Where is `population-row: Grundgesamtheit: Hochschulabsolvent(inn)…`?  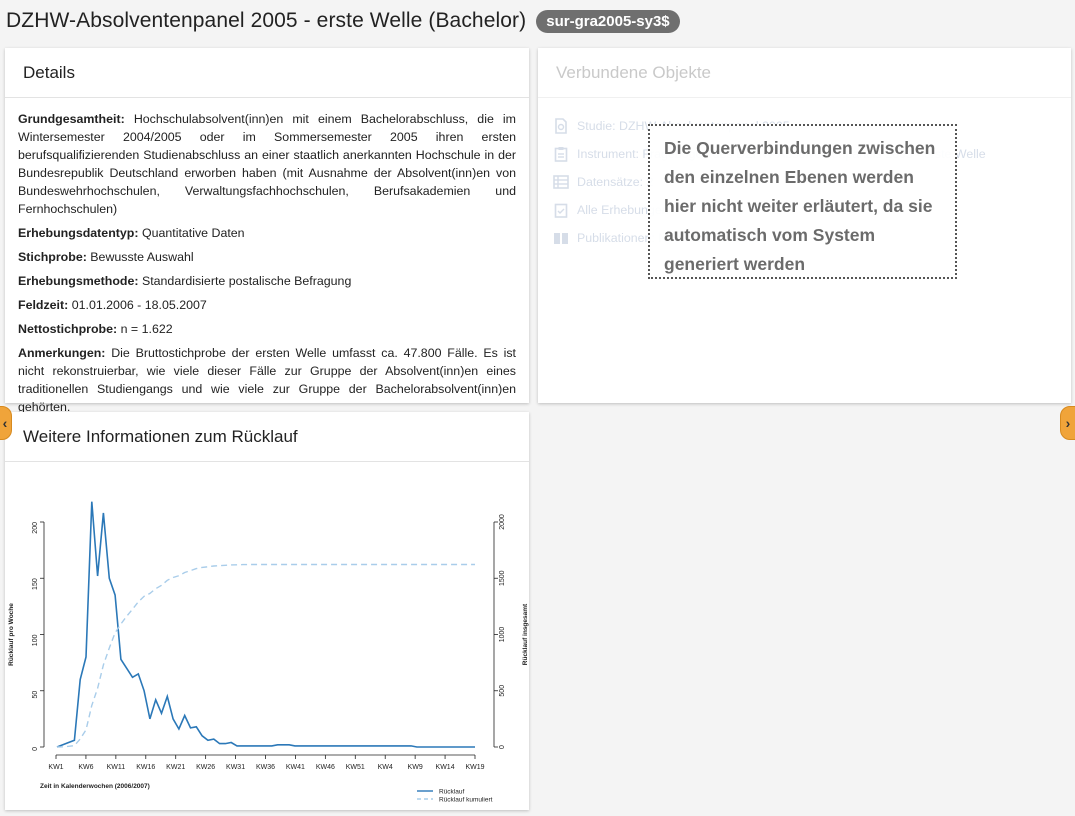 population-row: Grundgesamtheit: Hochschulabsolvent(inn)… is located at coordinates (267, 164).